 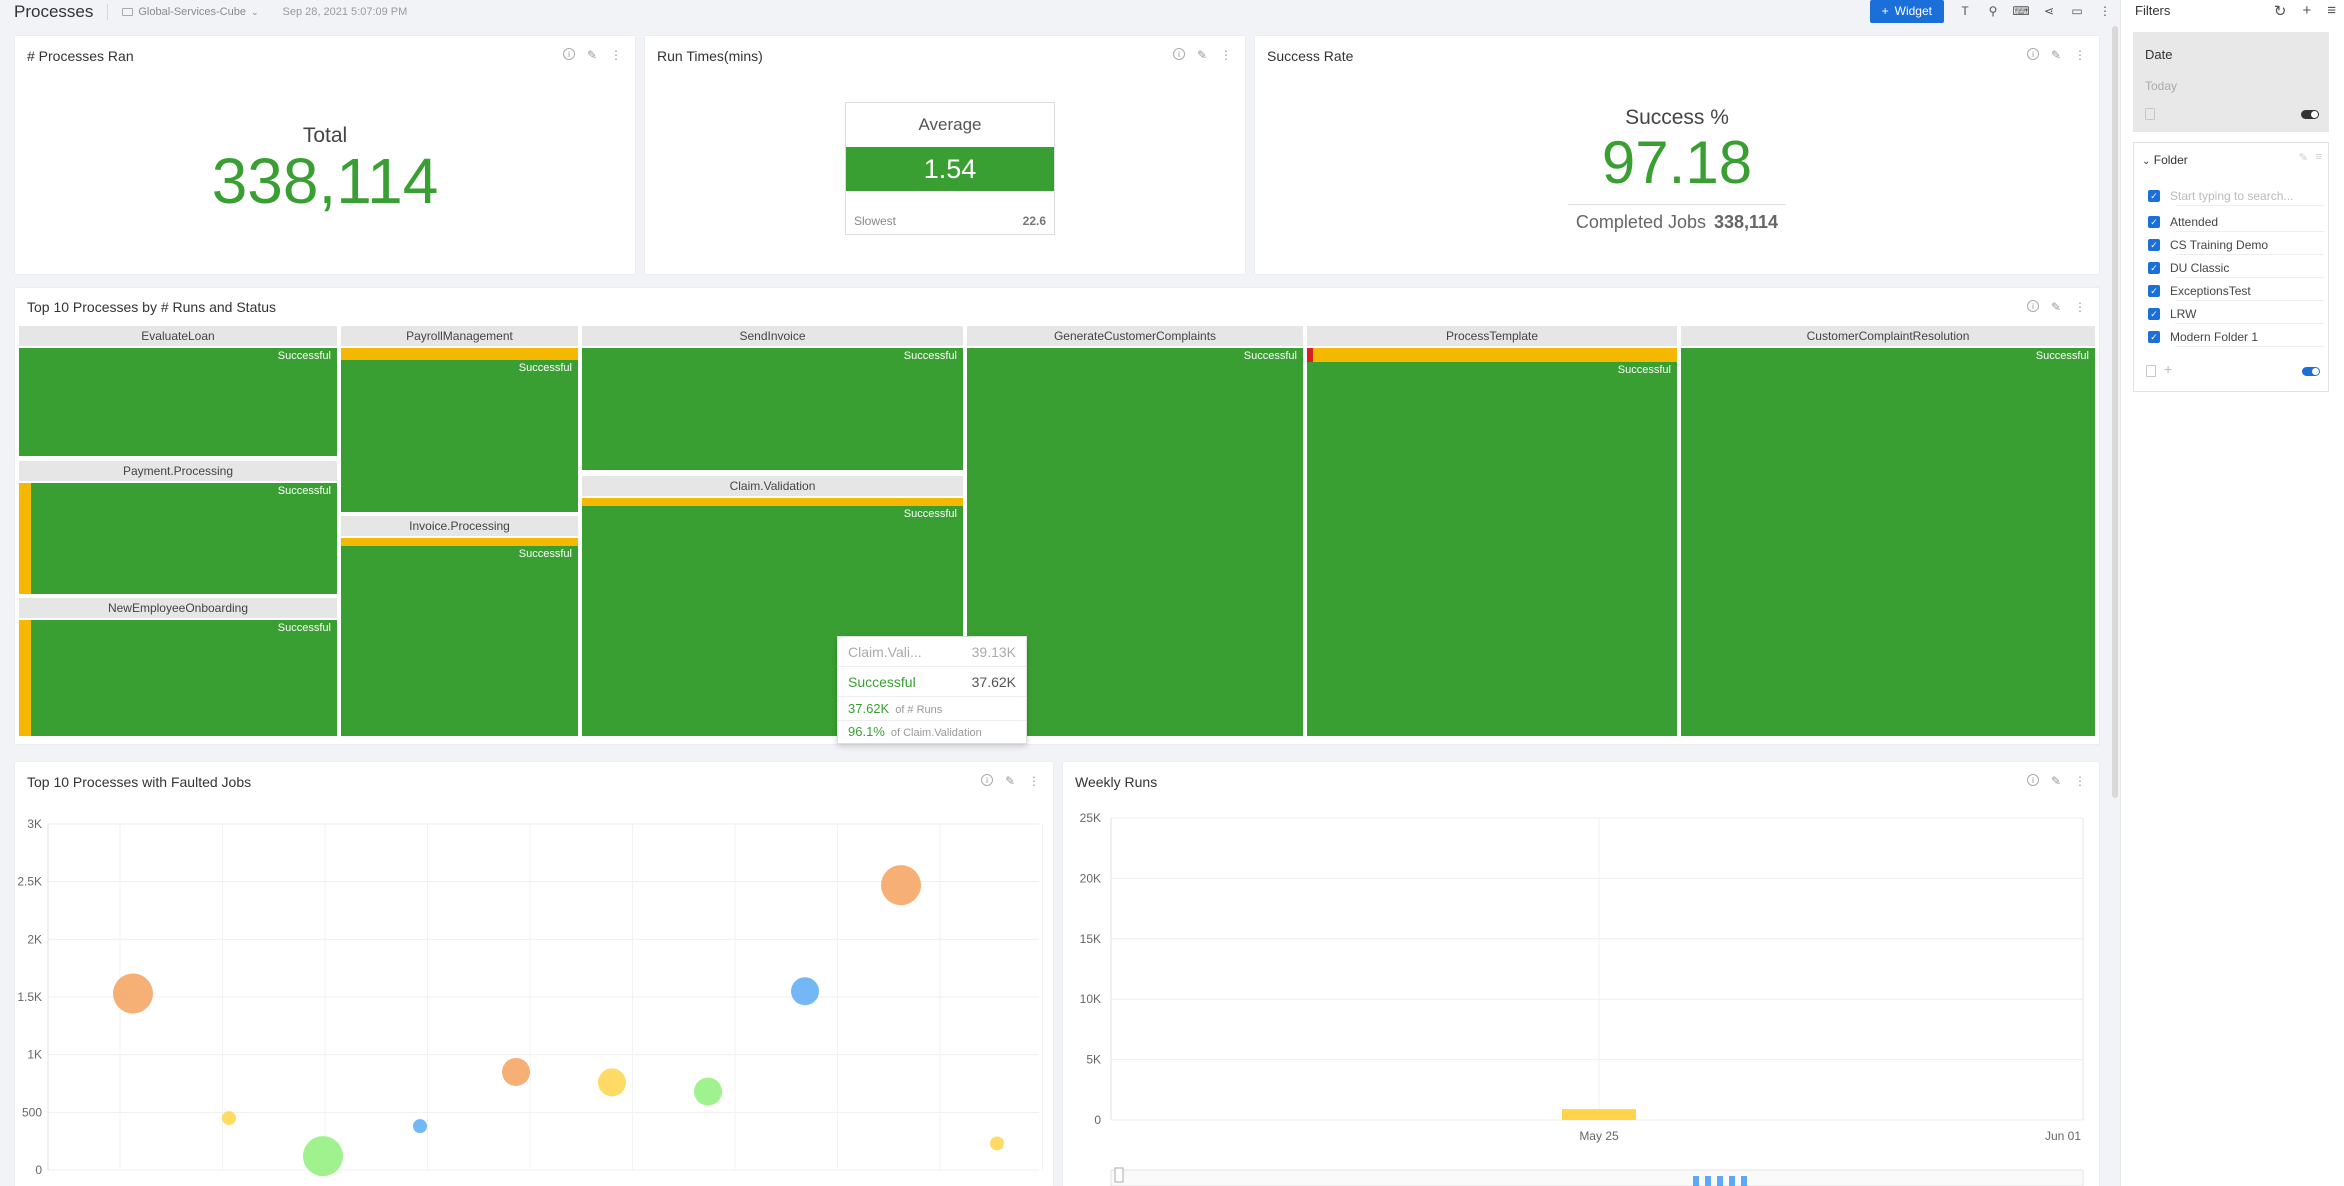 What do you see at coordinates (2231, 82) in the screenshot?
I see `date-filter: Date Today` at bounding box center [2231, 82].